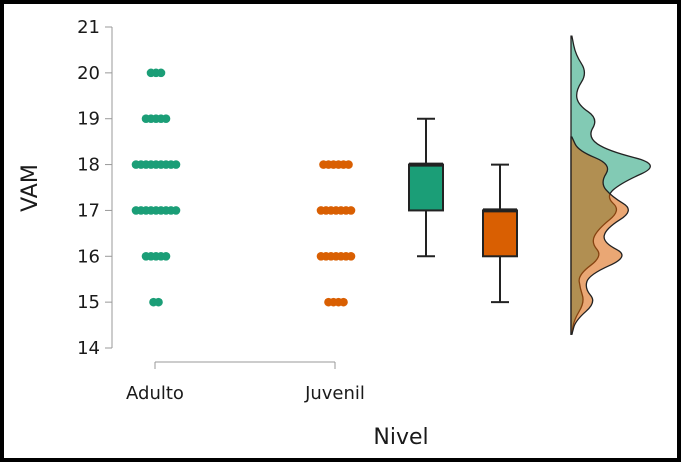 The image size is (681, 462). I want to click on y-tick-label: 21, so click(88, 27).